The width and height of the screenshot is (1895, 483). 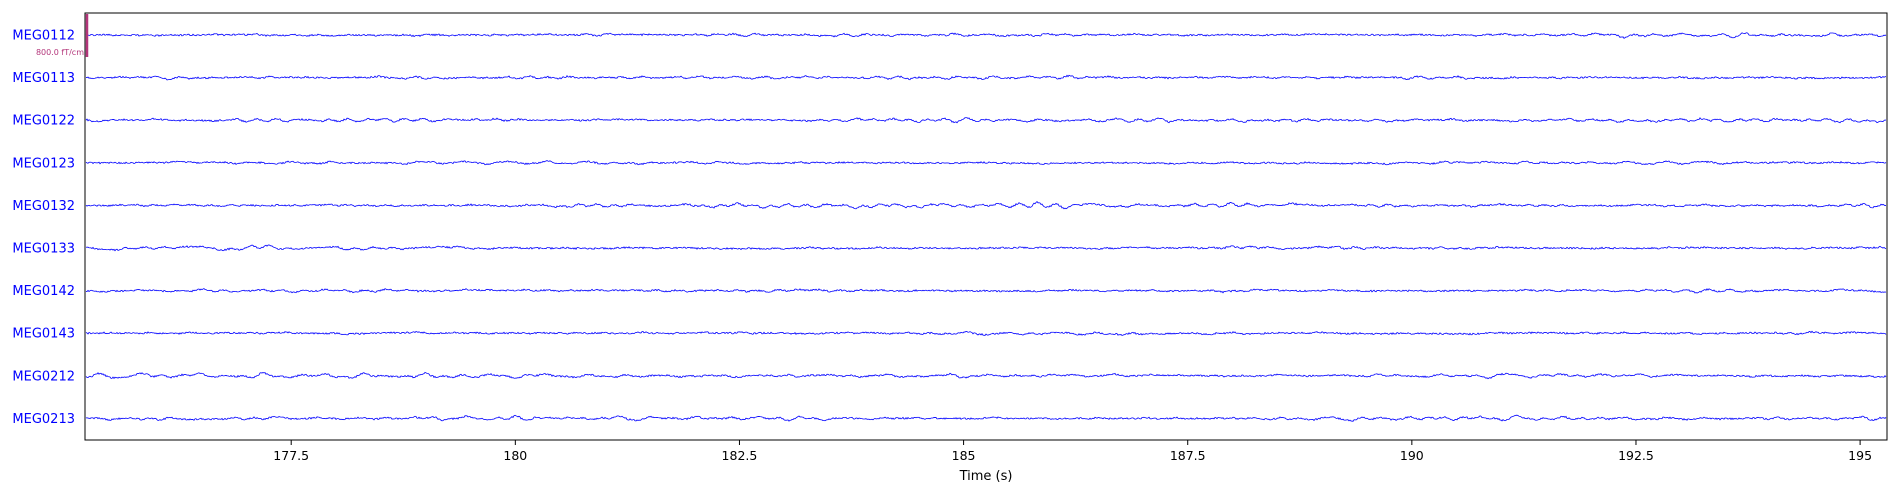 What do you see at coordinates (43, 419) in the screenshot?
I see `channel-label: MEG0213` at bounding box center [43, 419].